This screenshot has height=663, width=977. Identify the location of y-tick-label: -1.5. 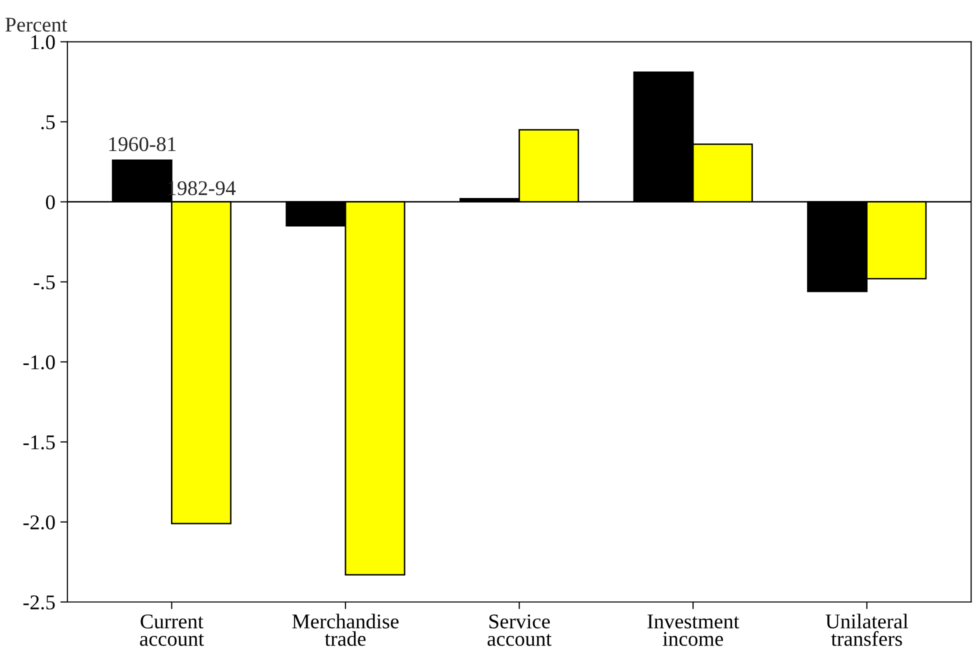
(39, 442).